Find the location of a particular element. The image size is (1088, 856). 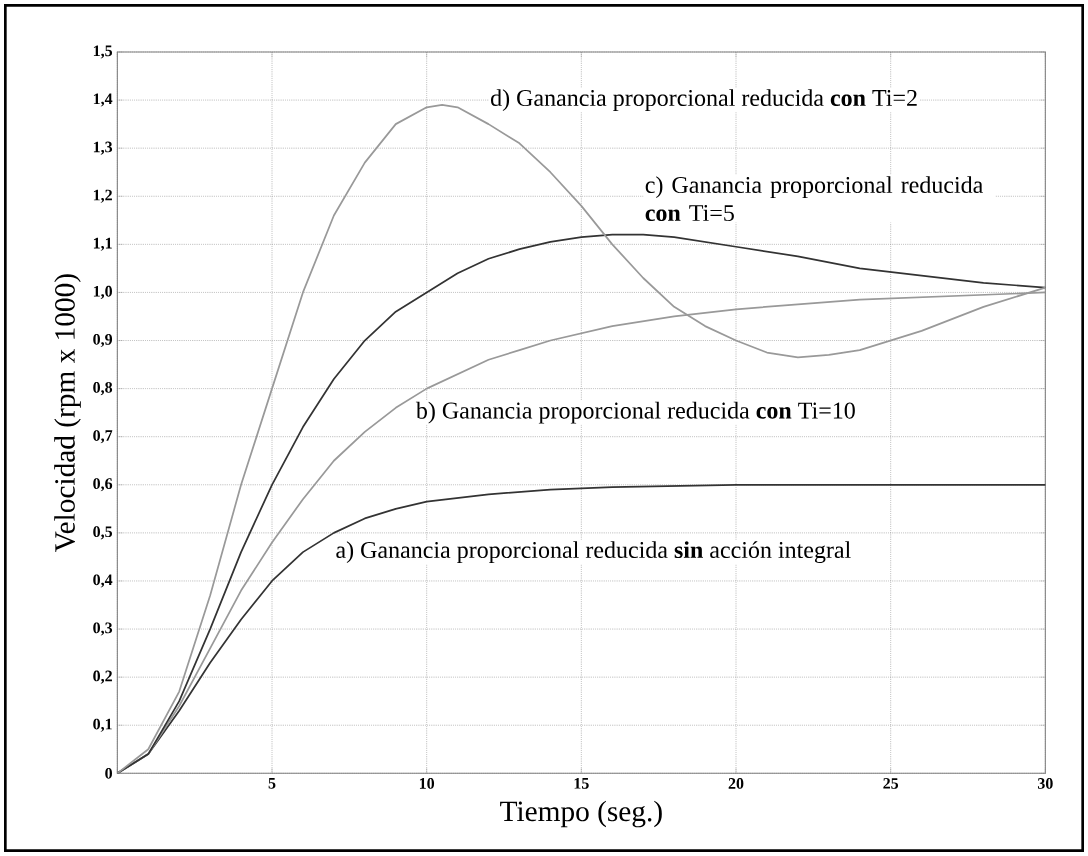

x-tick-label: 25 is located at coordinates (891, 783).